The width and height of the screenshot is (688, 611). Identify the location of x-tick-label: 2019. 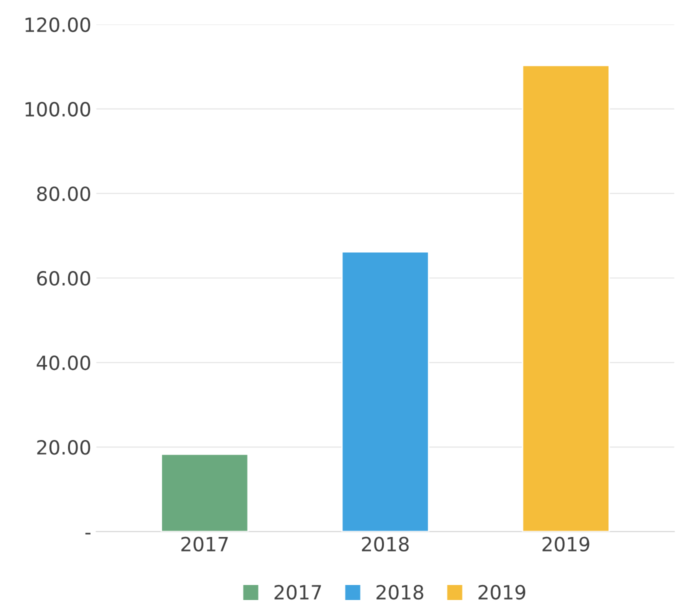
(566, 544).